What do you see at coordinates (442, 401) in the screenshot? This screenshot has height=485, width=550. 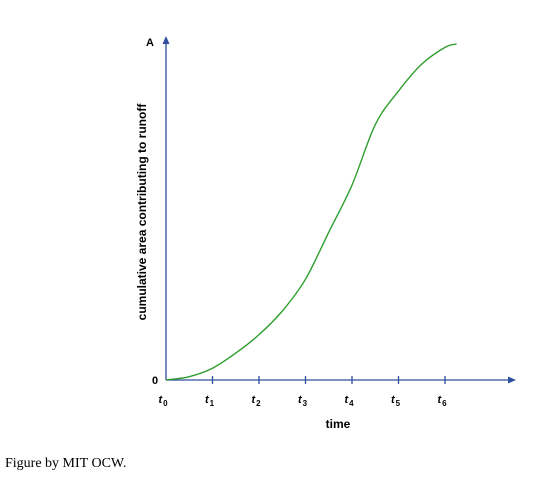 I see `x-tick-label: t6` at bounding box center [442, 401].